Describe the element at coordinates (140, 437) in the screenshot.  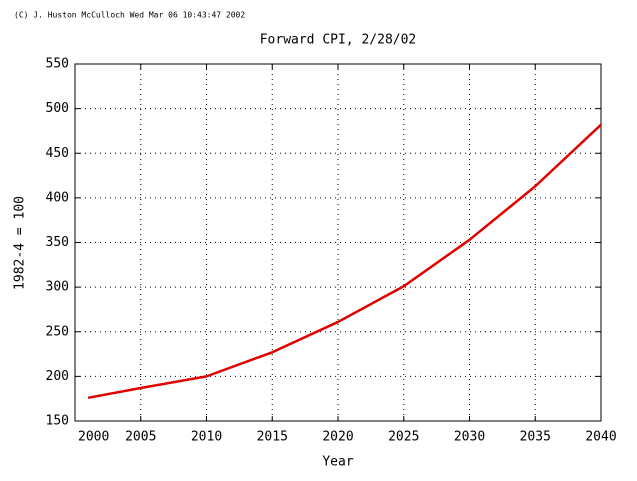
I see `x-tick-label: 2005` at that location.